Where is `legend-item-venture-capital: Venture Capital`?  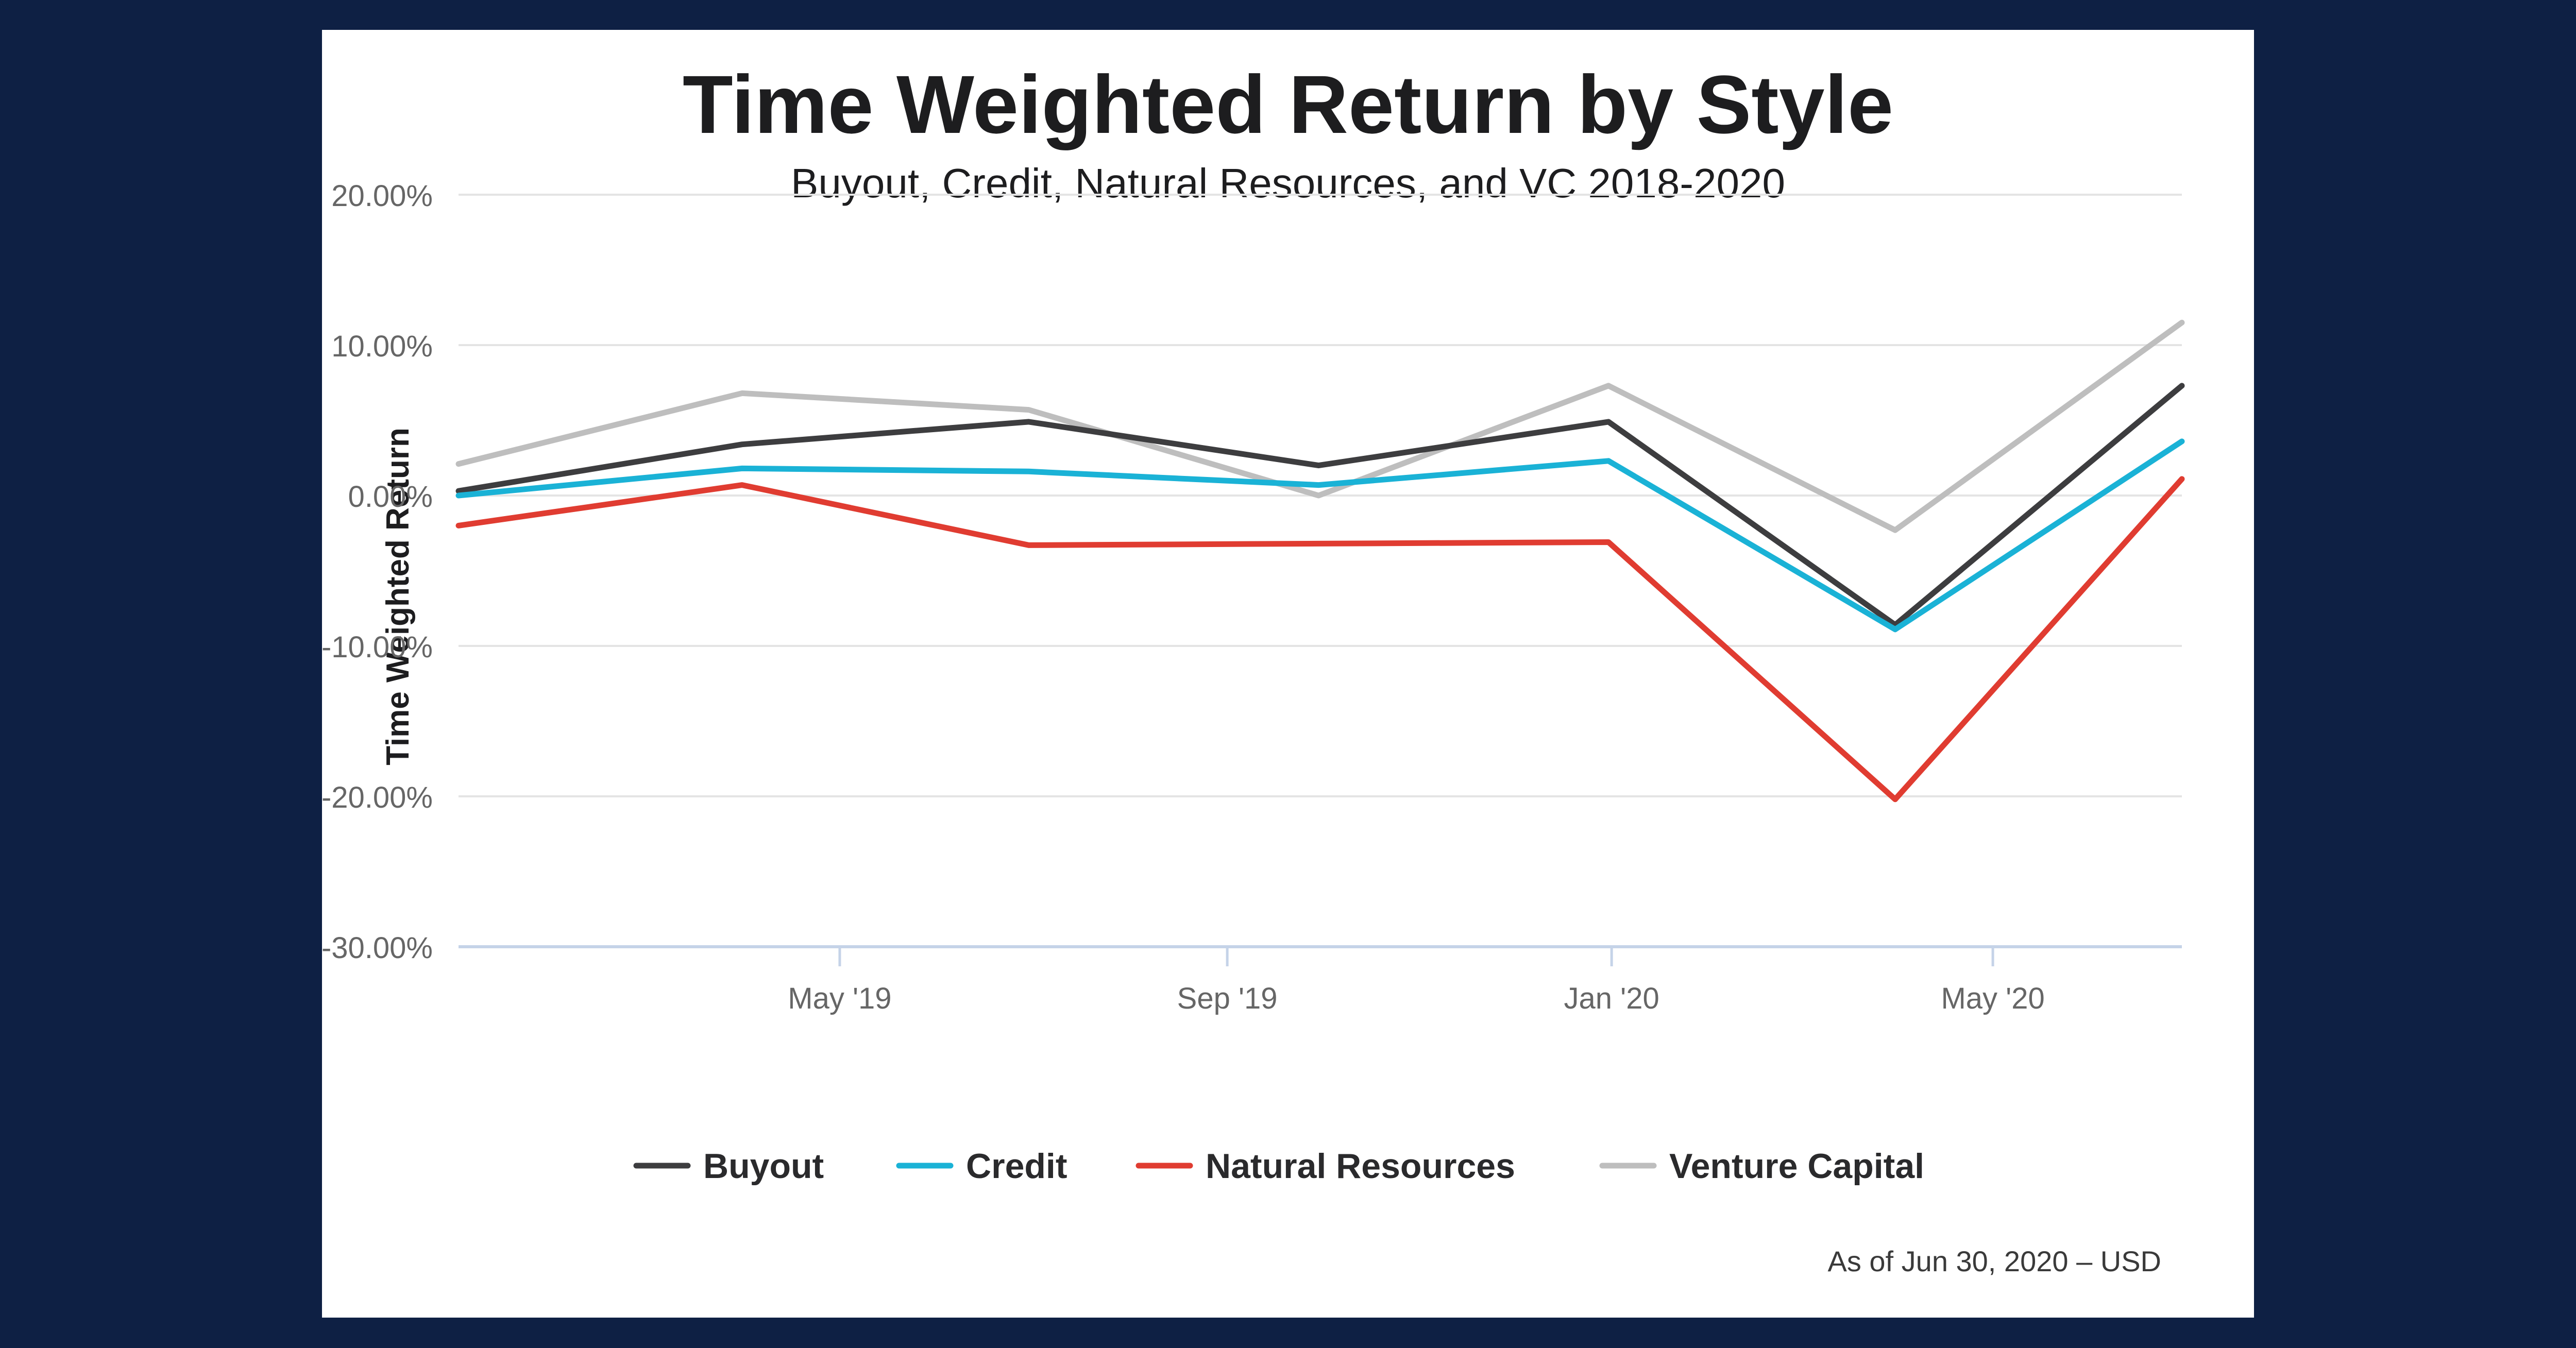
legend-item-venture-capital: Venture Capital is located at coordinates (1761, 1166).